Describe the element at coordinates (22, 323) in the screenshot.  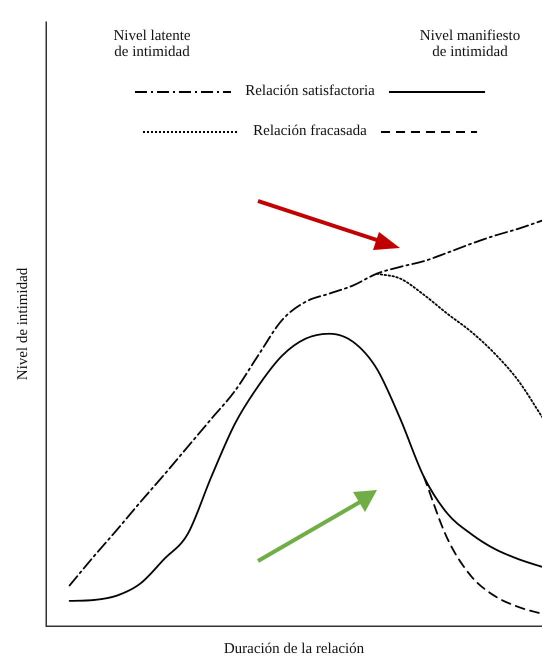
I see `y-axis-title: Nivel de intimidad` at that location.